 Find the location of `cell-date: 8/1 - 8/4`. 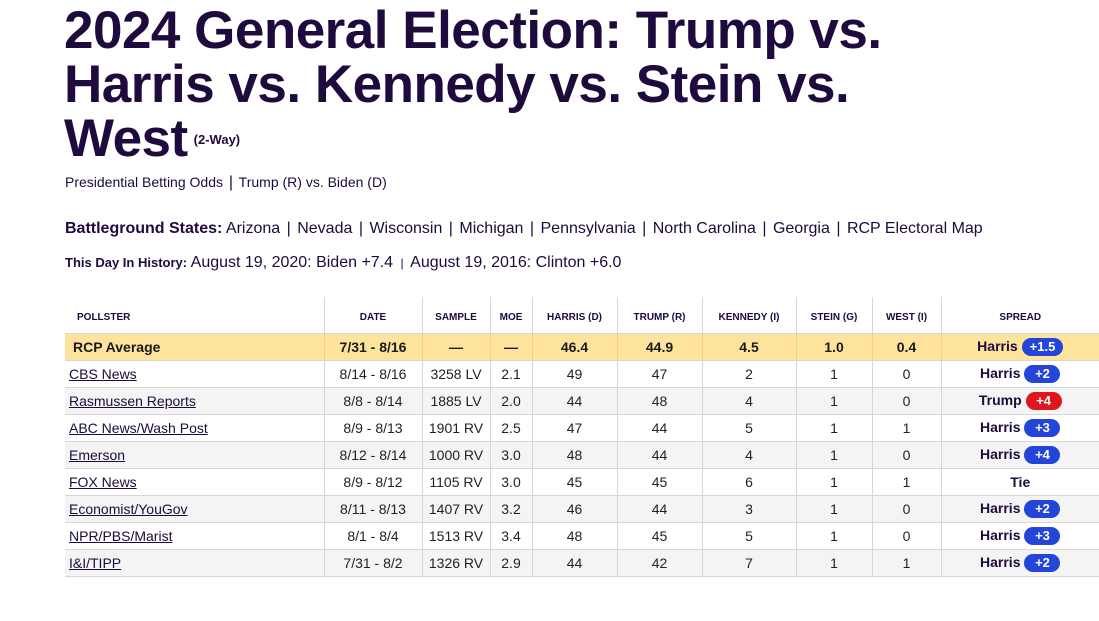

cell-date: 8/1 - 8/4 is located at coordinates (372, 536).